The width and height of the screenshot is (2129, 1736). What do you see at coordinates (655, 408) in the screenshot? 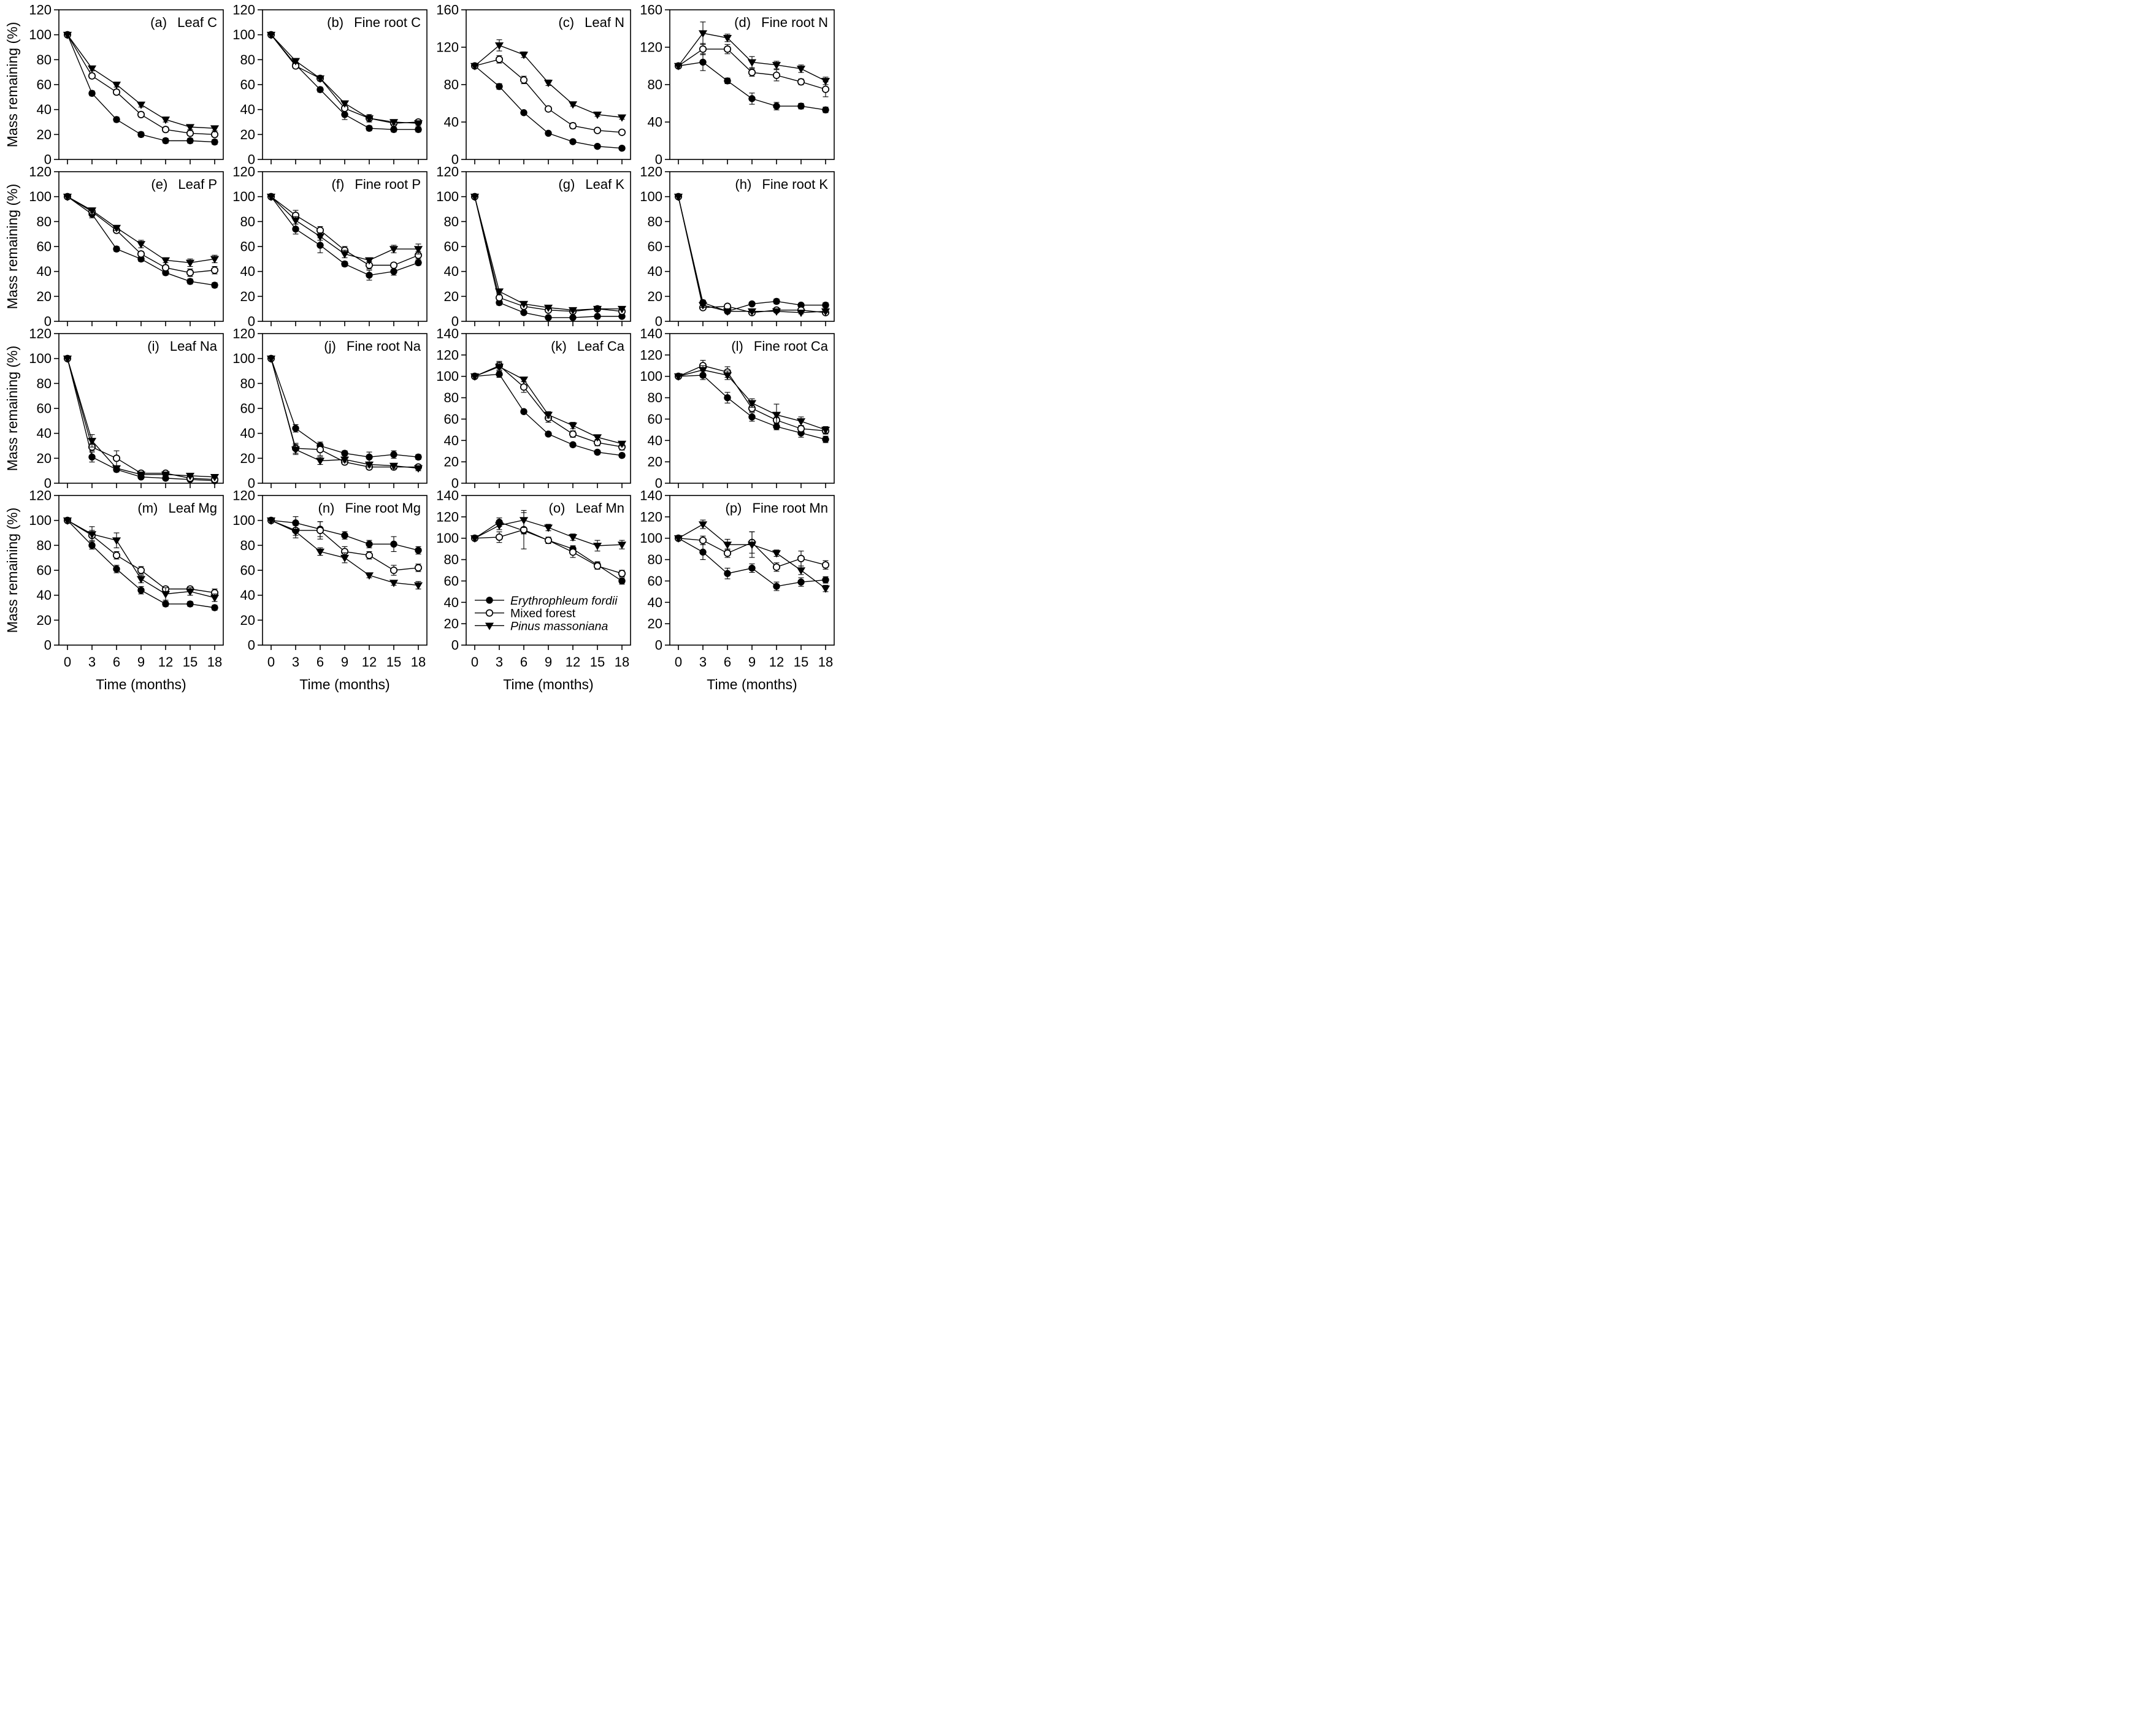
I see `y-axis: 0 20 40 60 80 100 120 140` at bounding box center [655, 408].